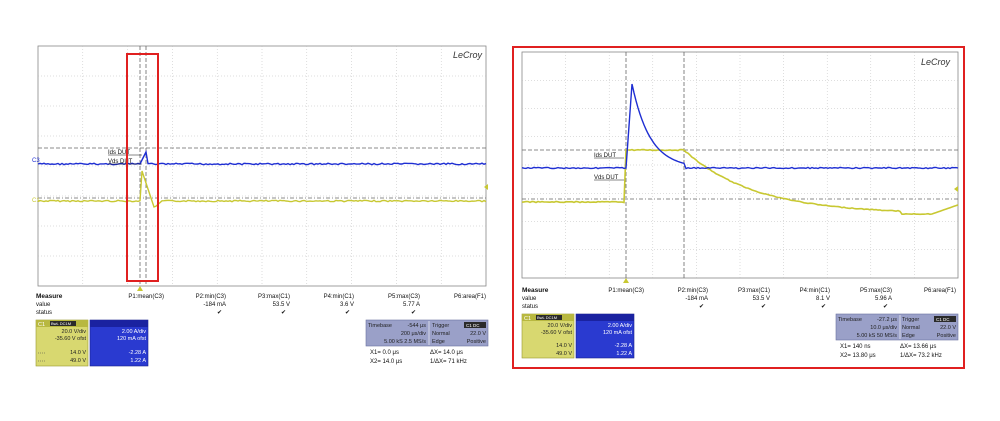 The width and height of the screenshot is (1000, 421). Describe the element at coordinates (140, 288) in the screenshot. I see `trigger-pos-marker` at that location.